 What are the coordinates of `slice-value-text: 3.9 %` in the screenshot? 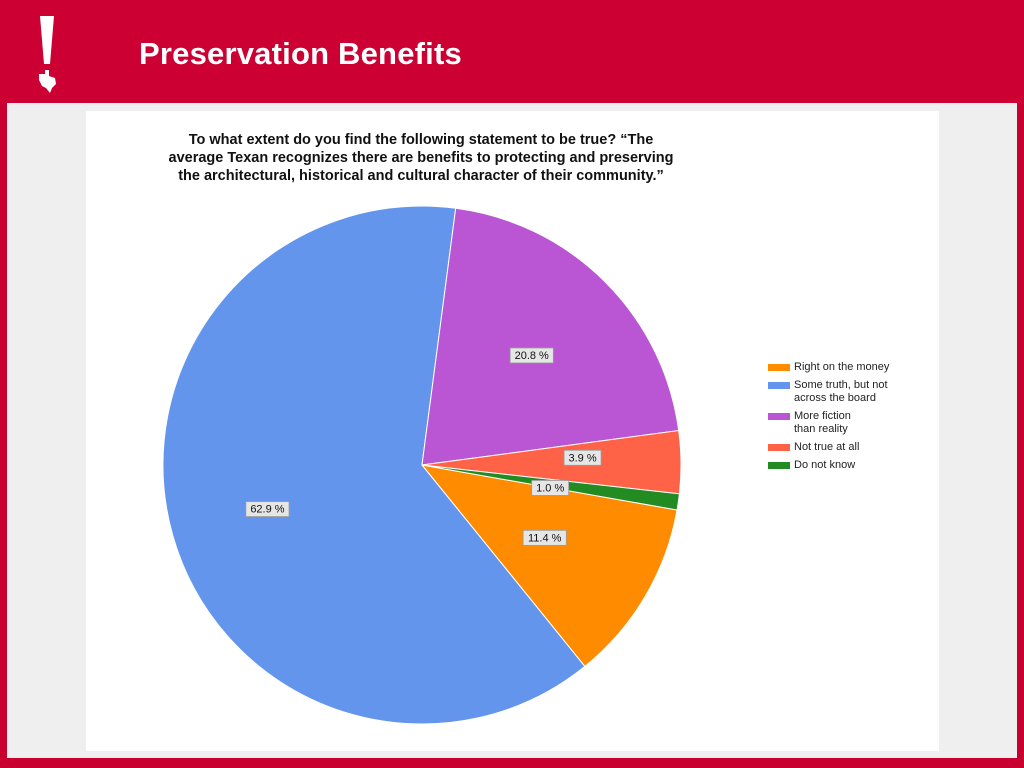 It's located at (583, 458).